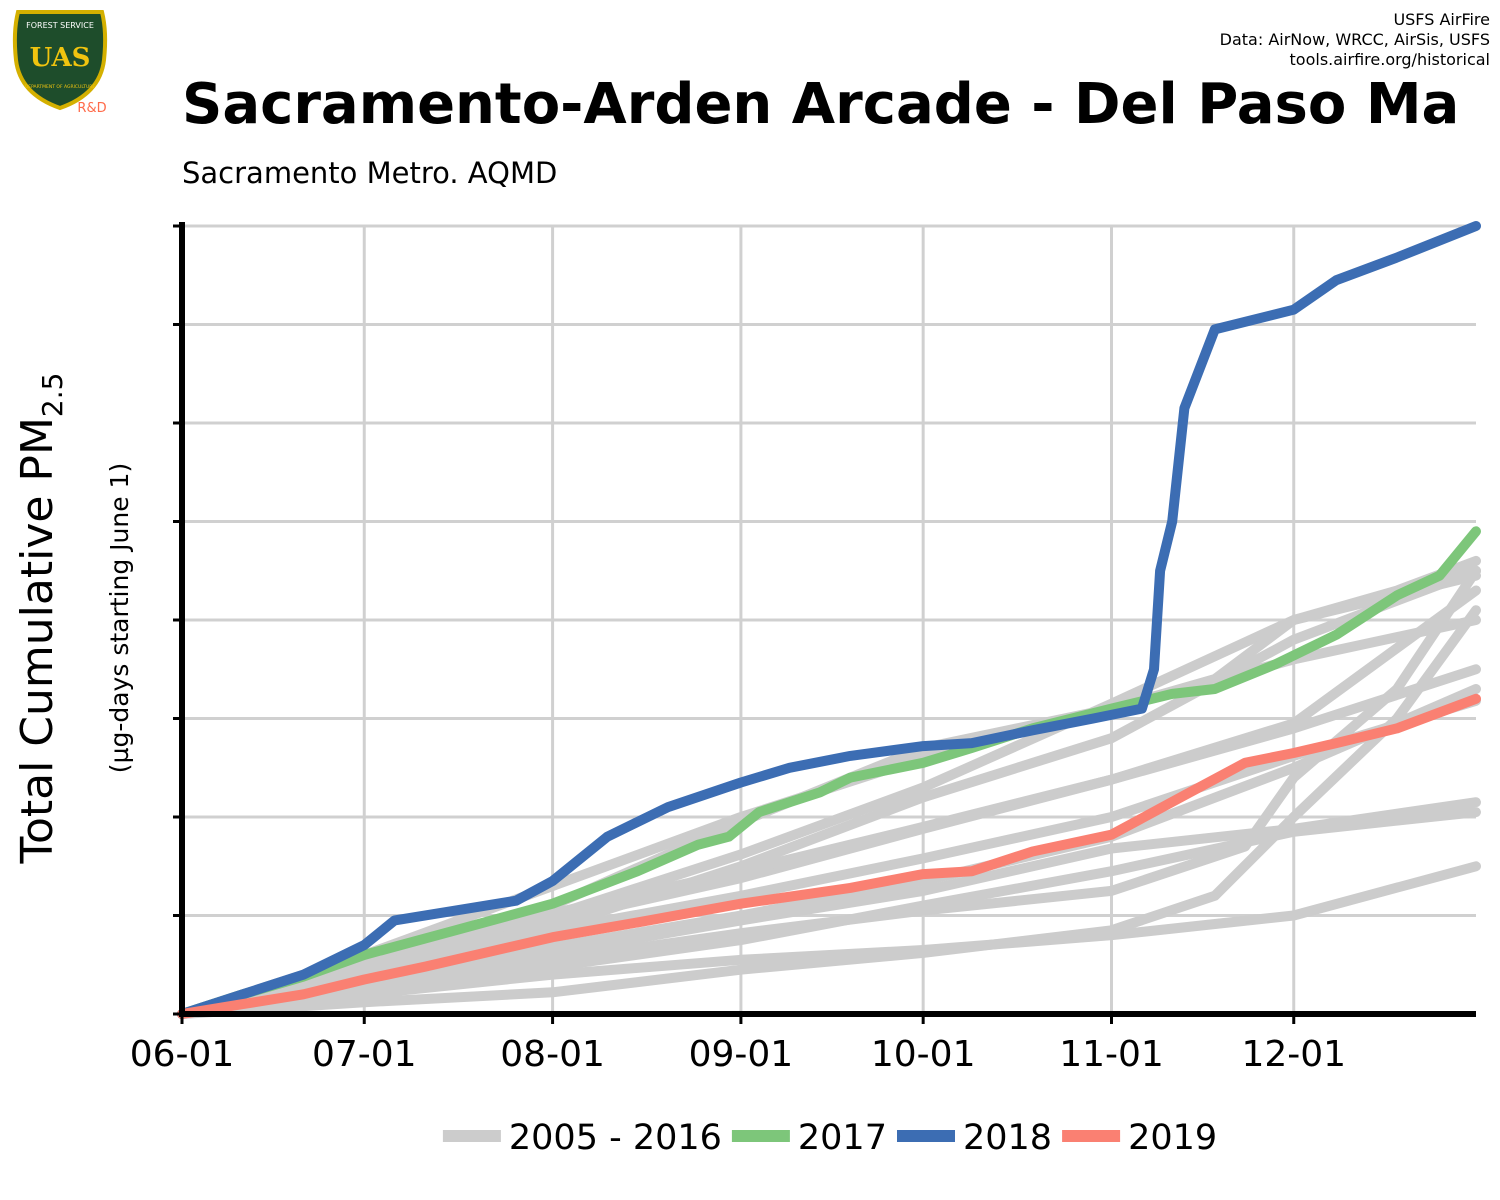  What do you see at coordinates (119, 618) in the screenshot?
I see `y-axis-units-label: (µg-days starting June 1)` at bounding box center [119, 618].